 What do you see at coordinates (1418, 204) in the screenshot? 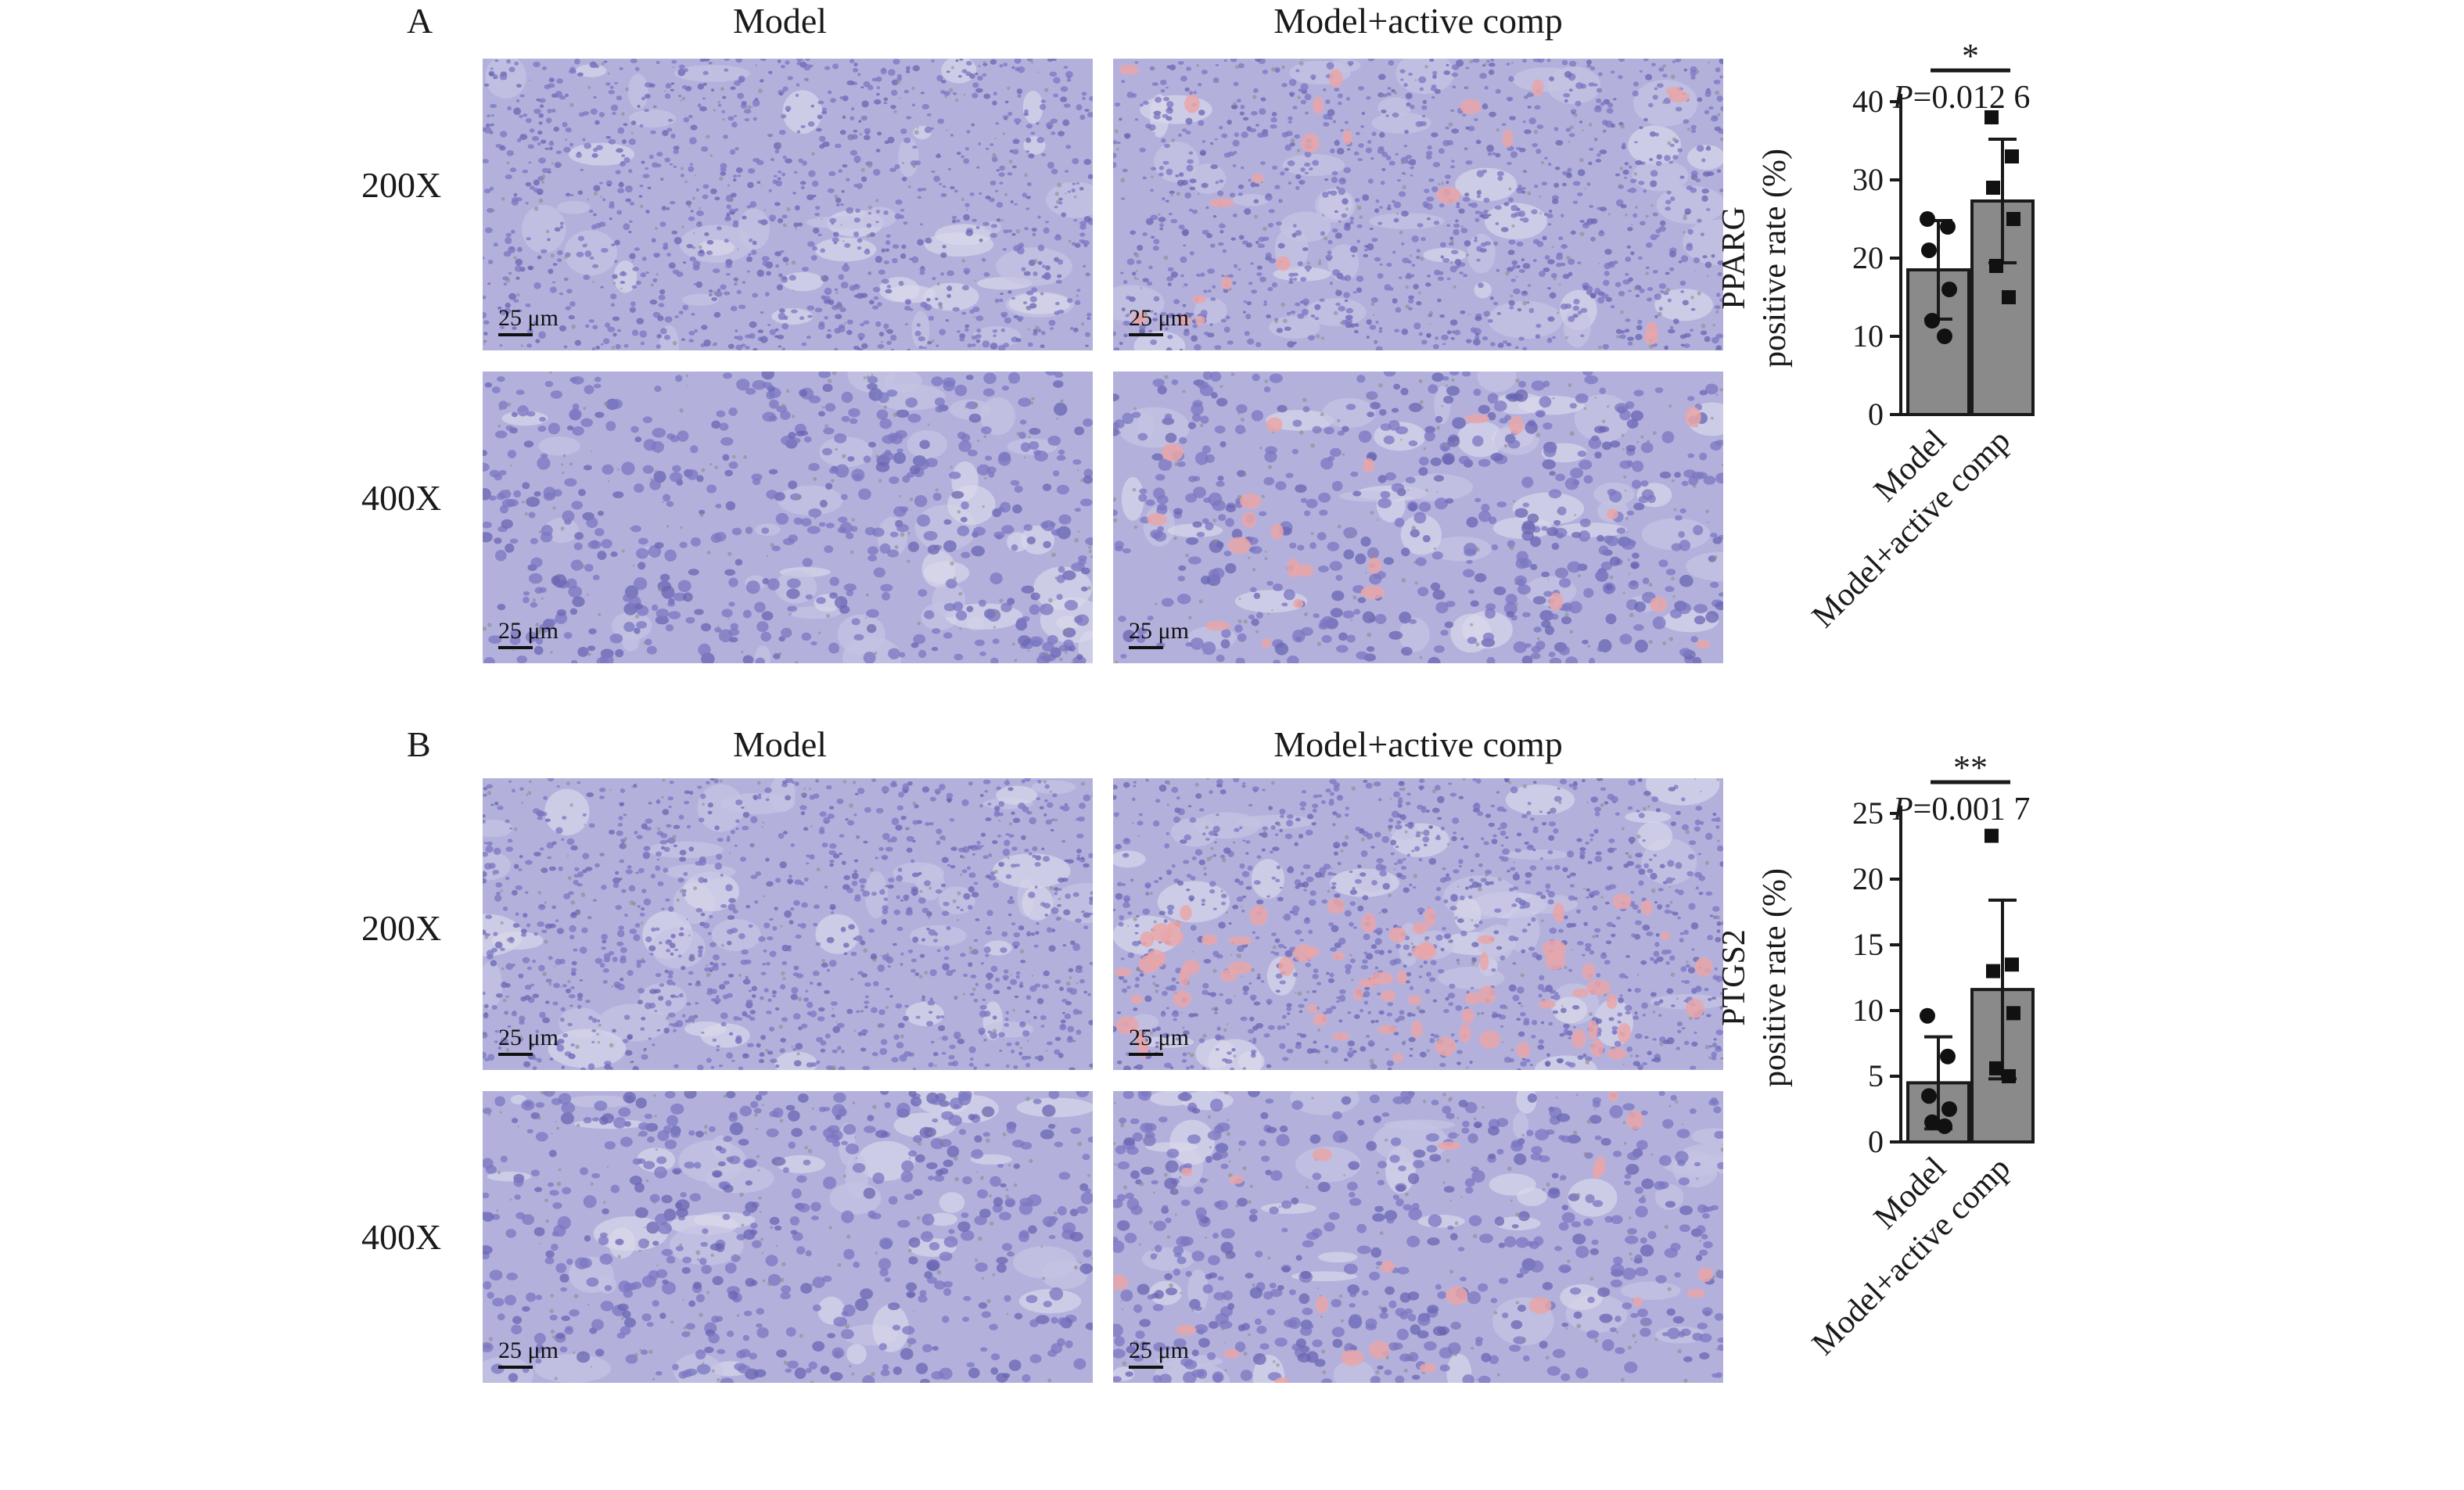
I see `micrograph-a-active-200x: 25 μm` at bounding box center [1418, 204].